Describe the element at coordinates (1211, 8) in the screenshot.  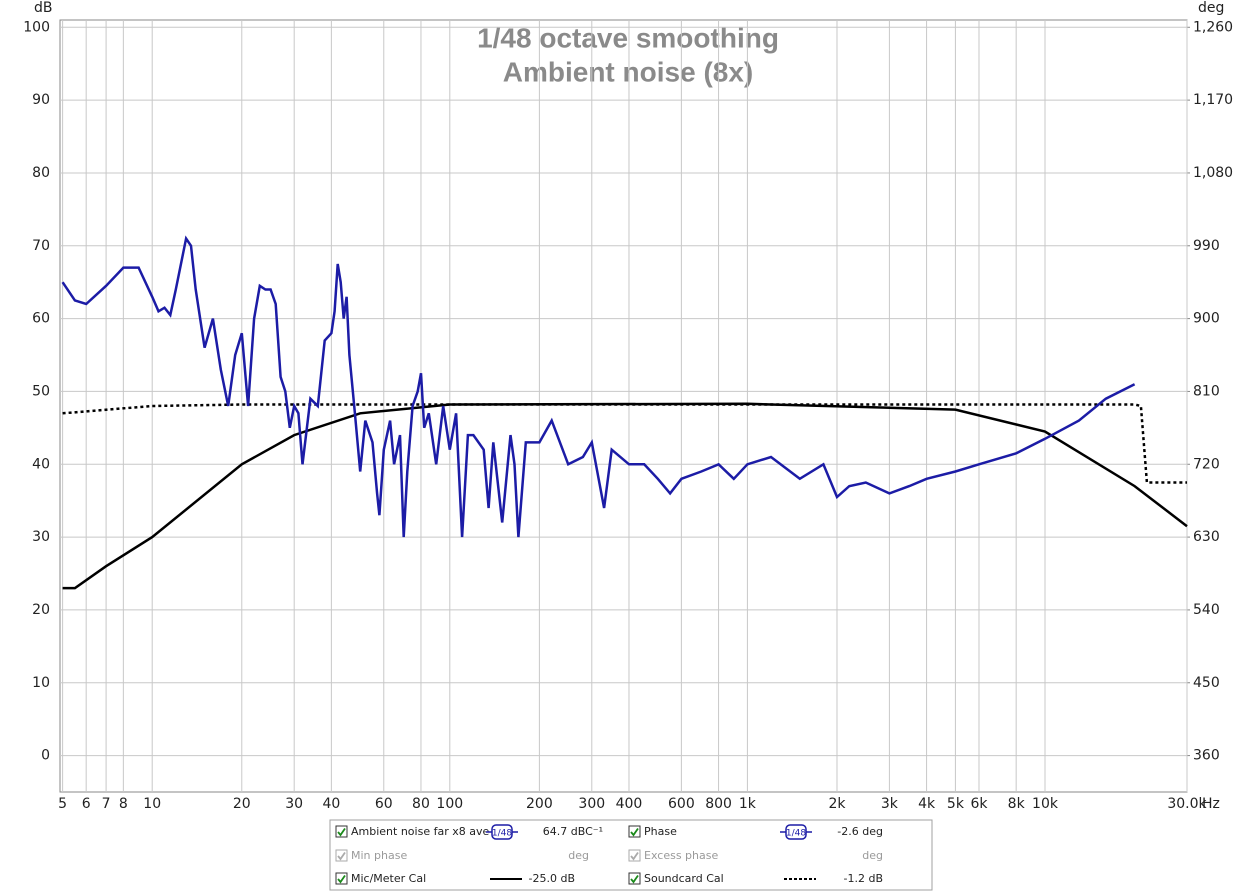
I see `y2-axis-label: deg` at that location.